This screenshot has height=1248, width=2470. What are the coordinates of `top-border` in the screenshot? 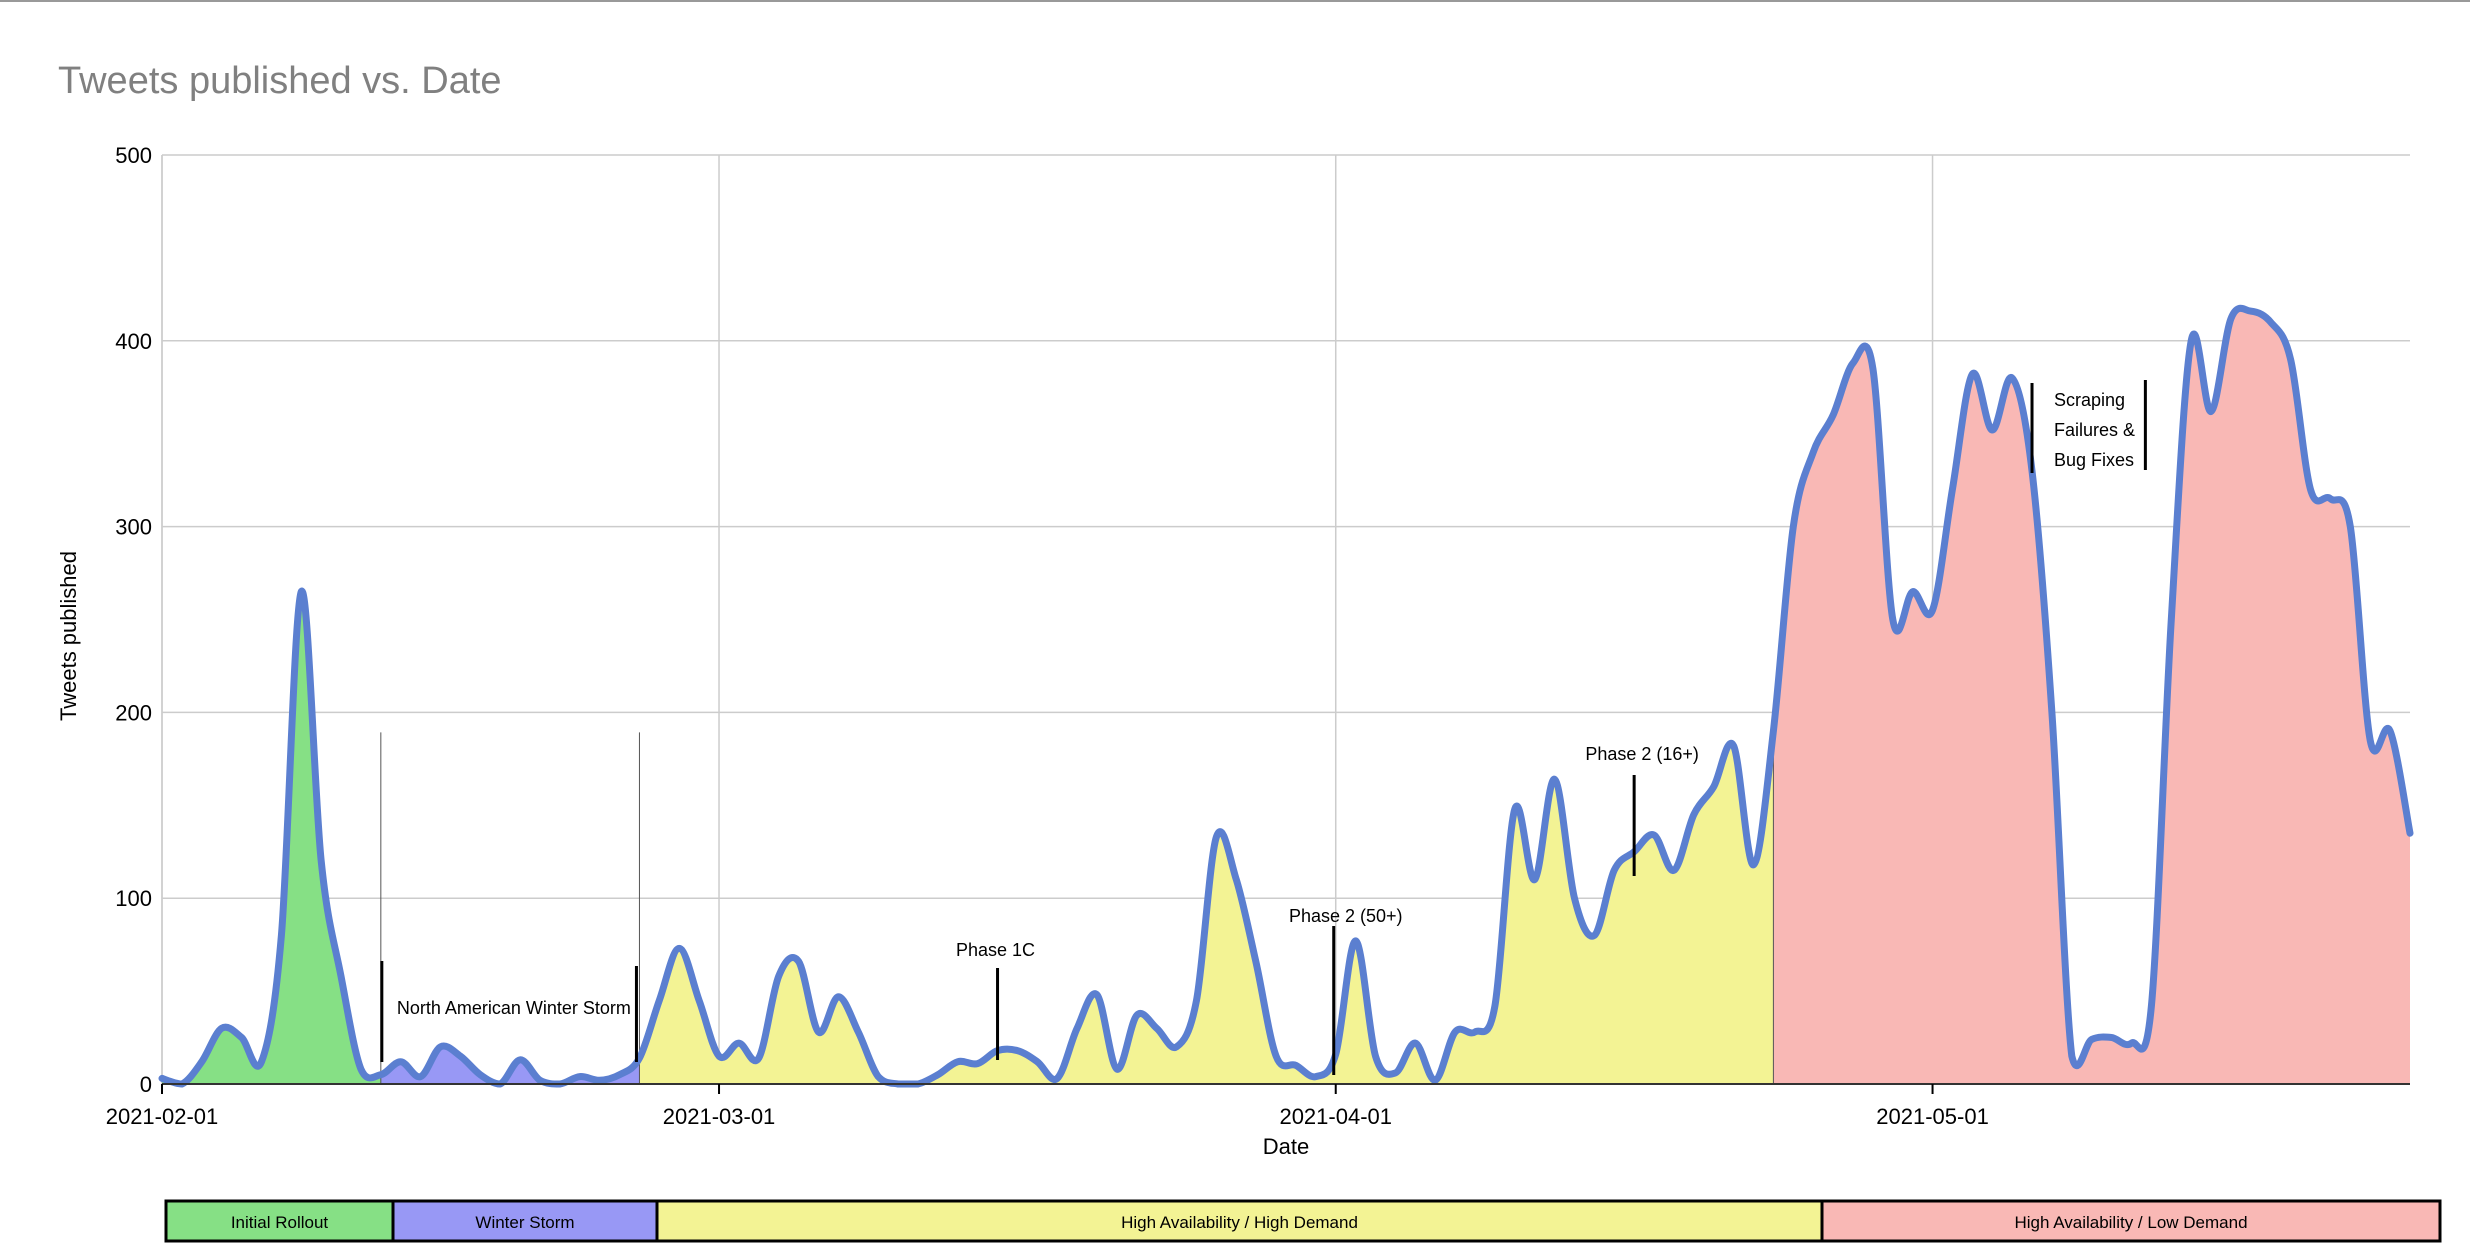 It's located at (1235, 1).